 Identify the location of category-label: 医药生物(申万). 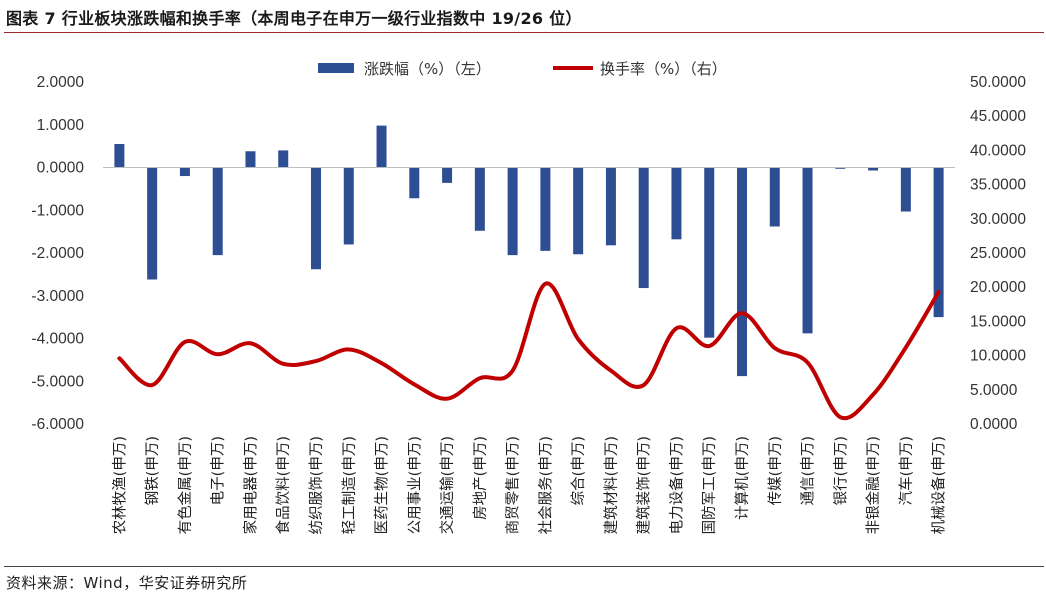
(382, 485).